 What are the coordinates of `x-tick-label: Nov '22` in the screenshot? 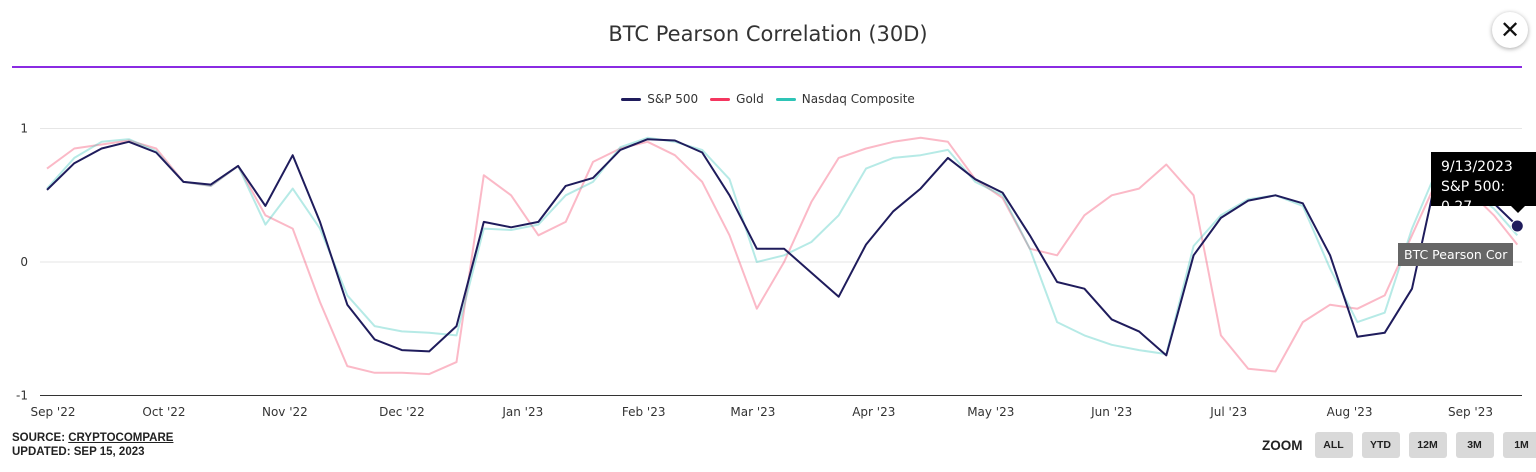 It's located at (285, 412).